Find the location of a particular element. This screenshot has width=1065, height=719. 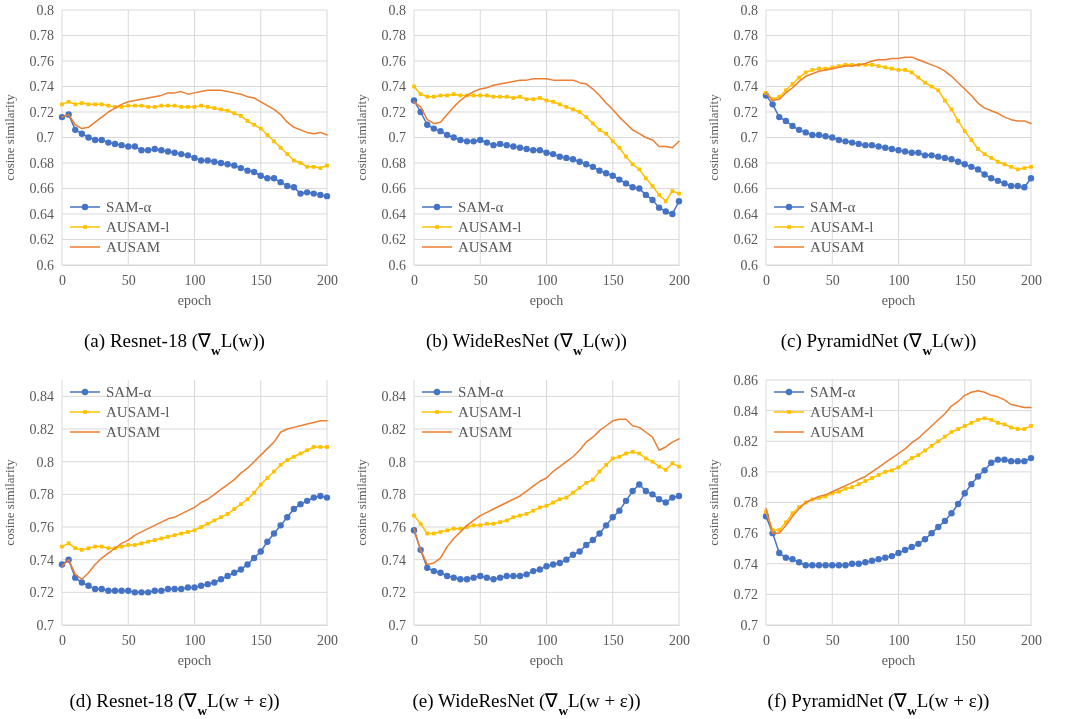

text: (c) PyramidNet (∇$_{w}$L(w)) is located at coordinates (878, 344).